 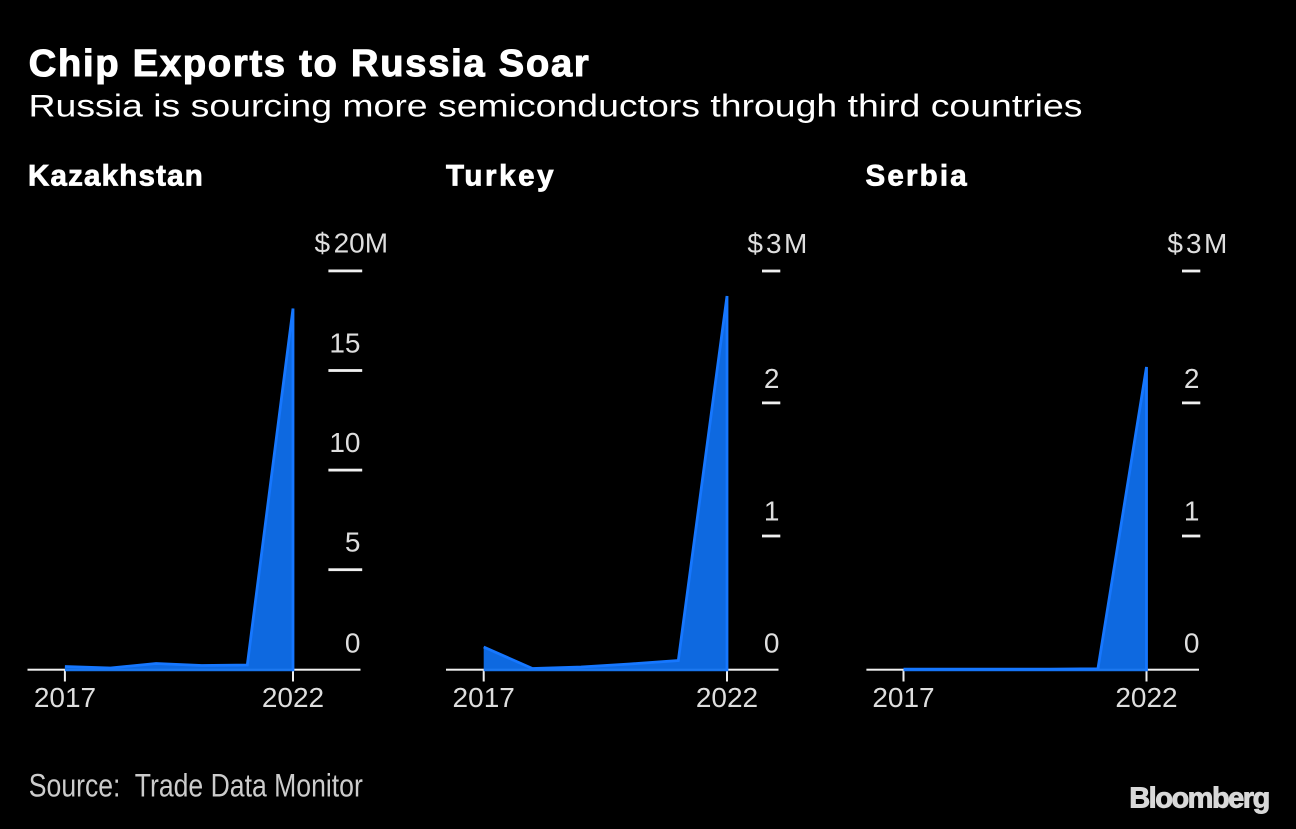 I want to click on svg-text: Kazakhstan, so click(x=116, y=175).